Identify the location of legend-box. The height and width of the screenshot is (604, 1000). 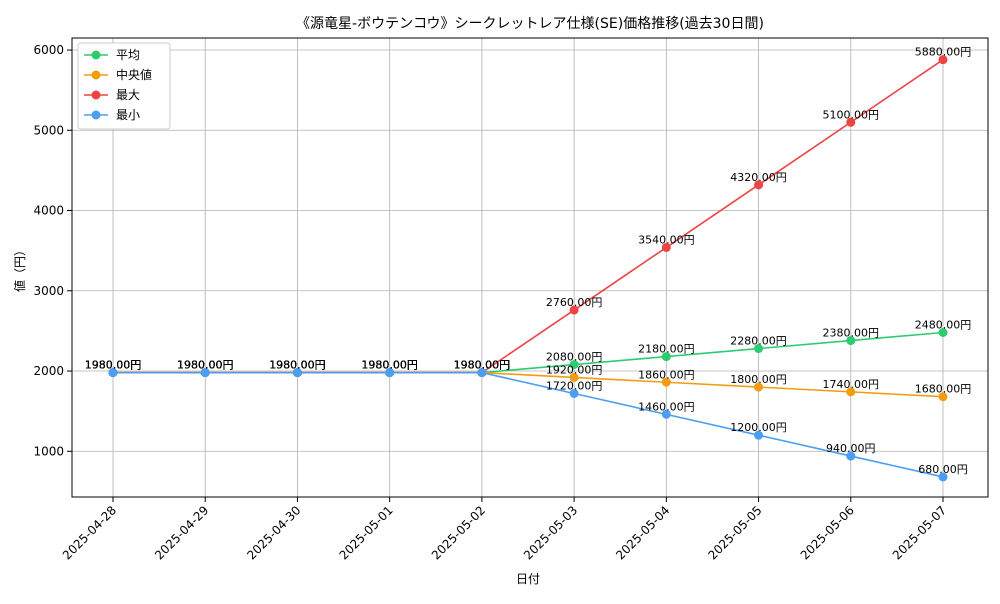
(124, 86).